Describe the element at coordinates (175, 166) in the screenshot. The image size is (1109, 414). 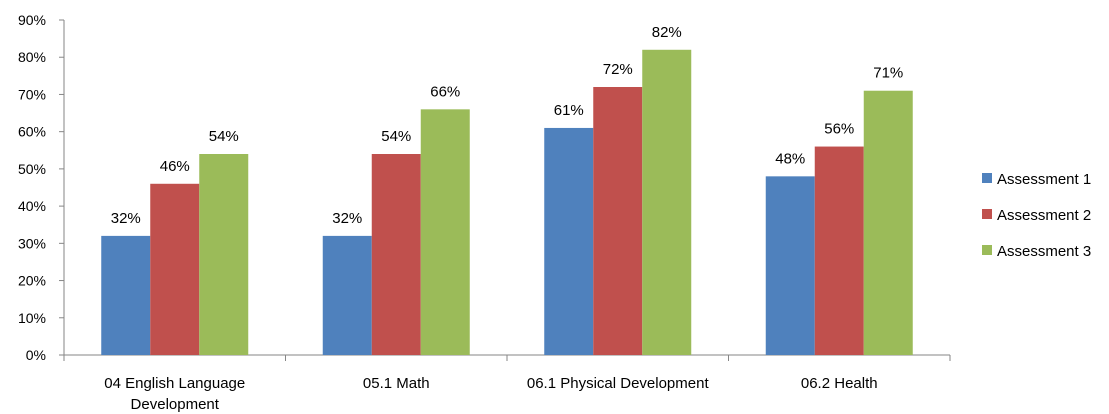
I see `data-label: 46%` at that location.